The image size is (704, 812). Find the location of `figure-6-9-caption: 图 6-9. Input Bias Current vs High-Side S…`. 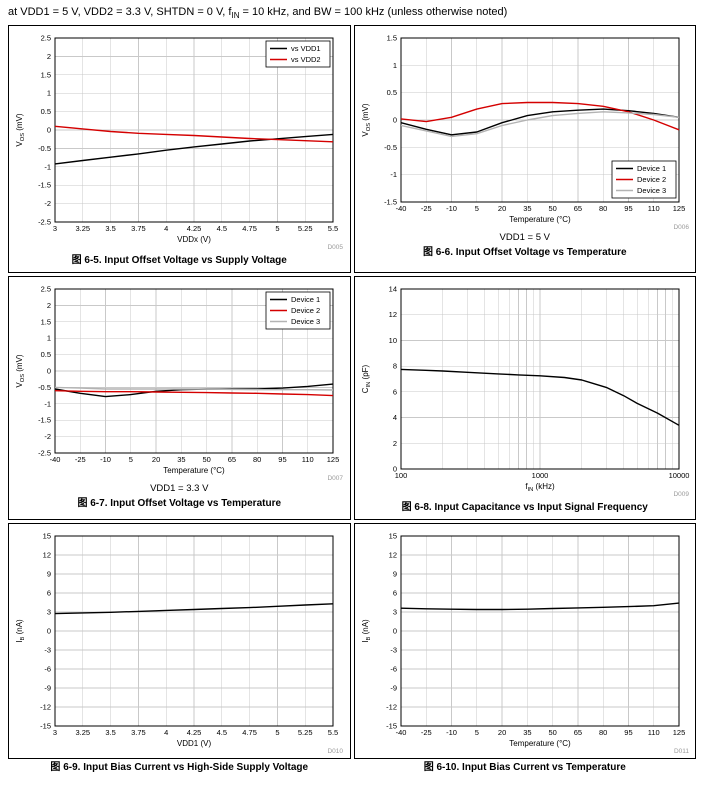

figure-6-9-caption: 图 6-9. Input Bias Current vs High-Side S… is located at coordinates (179, 768).